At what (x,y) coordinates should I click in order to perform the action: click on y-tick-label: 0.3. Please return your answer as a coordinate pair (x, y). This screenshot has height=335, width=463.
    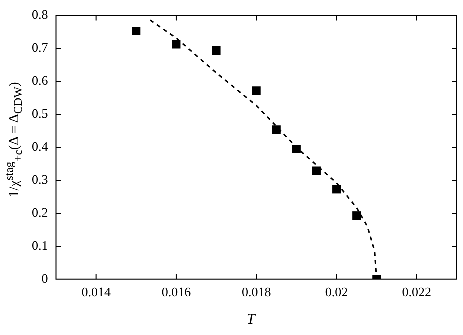
    Looking at the image, I should click on (40, 179).